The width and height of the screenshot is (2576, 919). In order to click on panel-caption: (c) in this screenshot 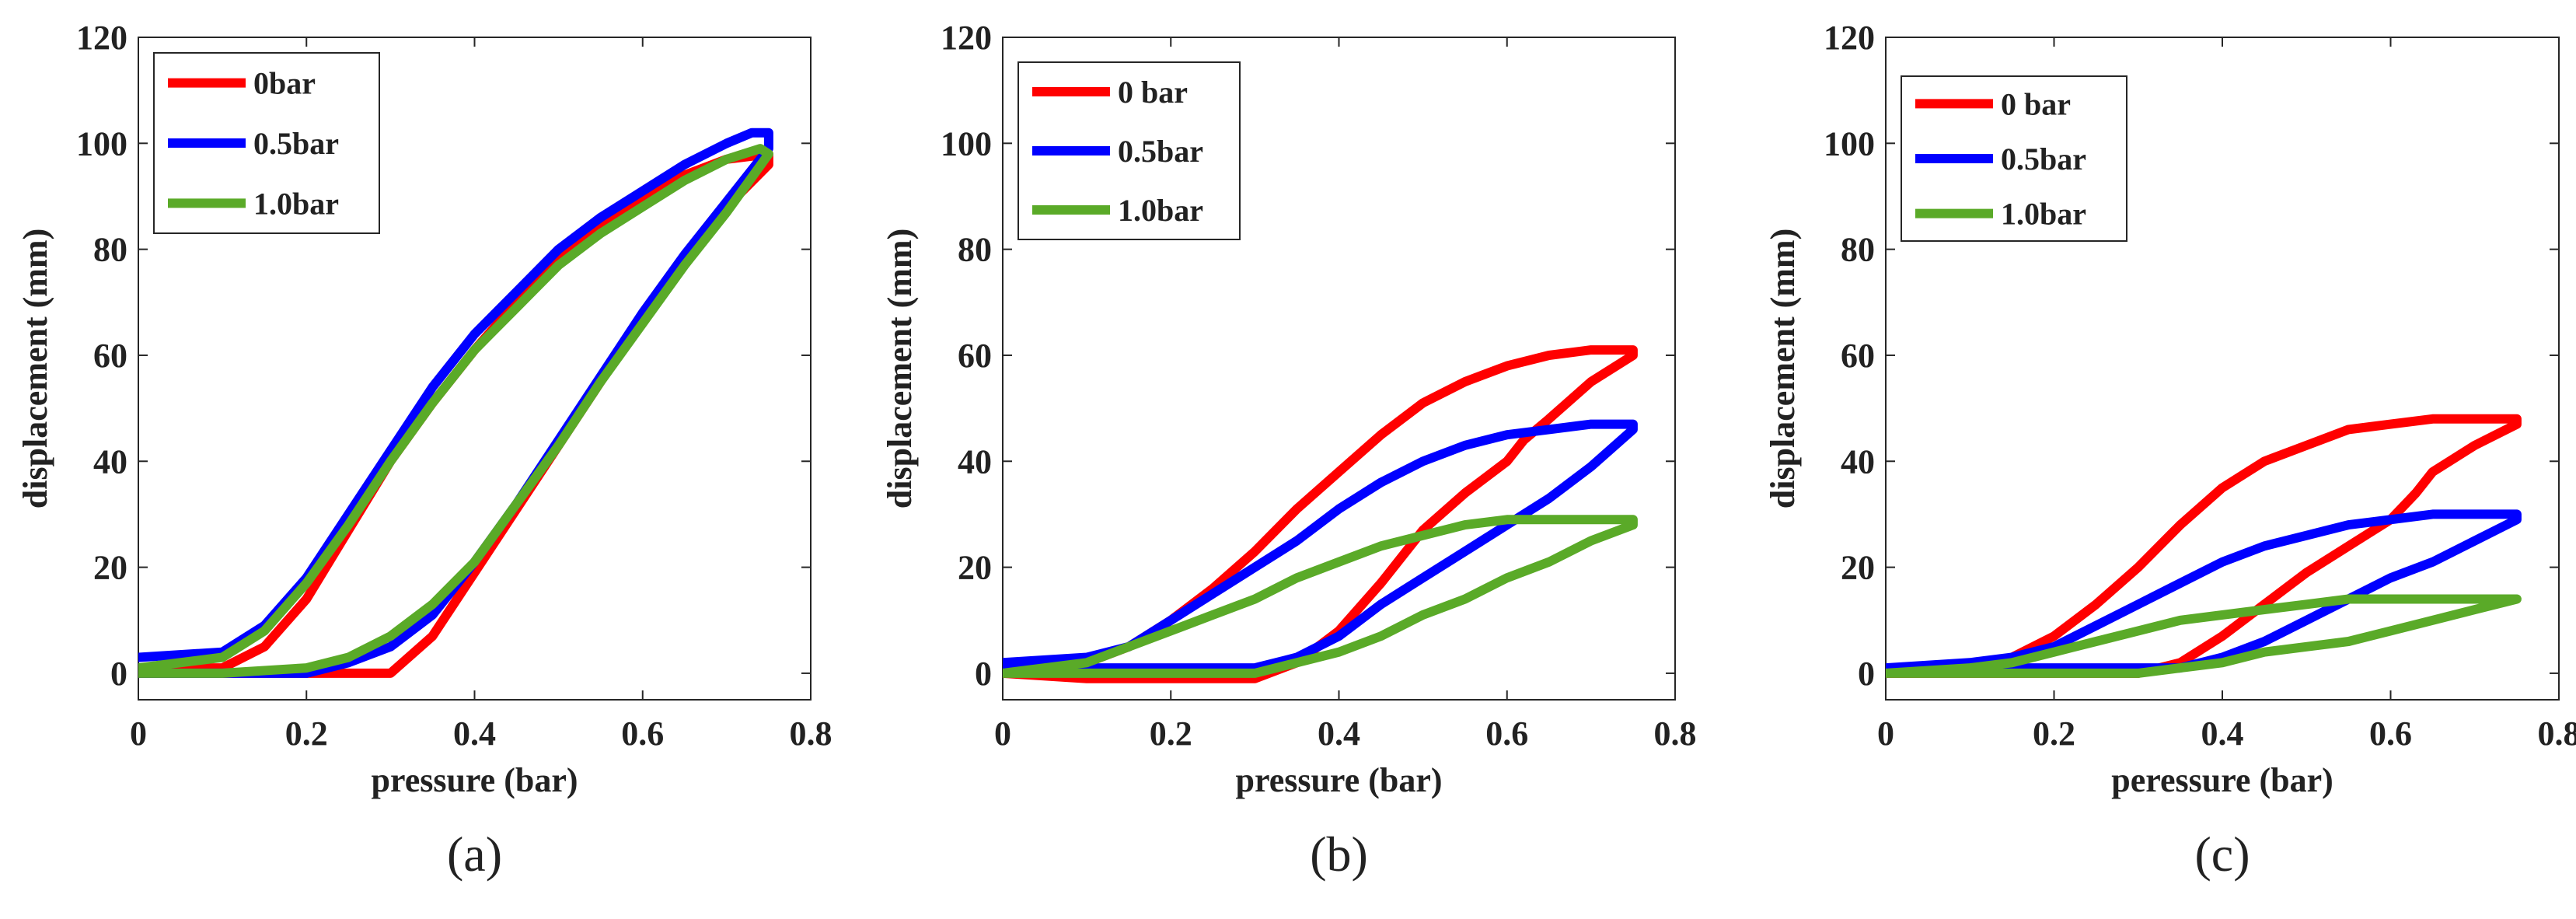, I will do `click(2222, 854)`.